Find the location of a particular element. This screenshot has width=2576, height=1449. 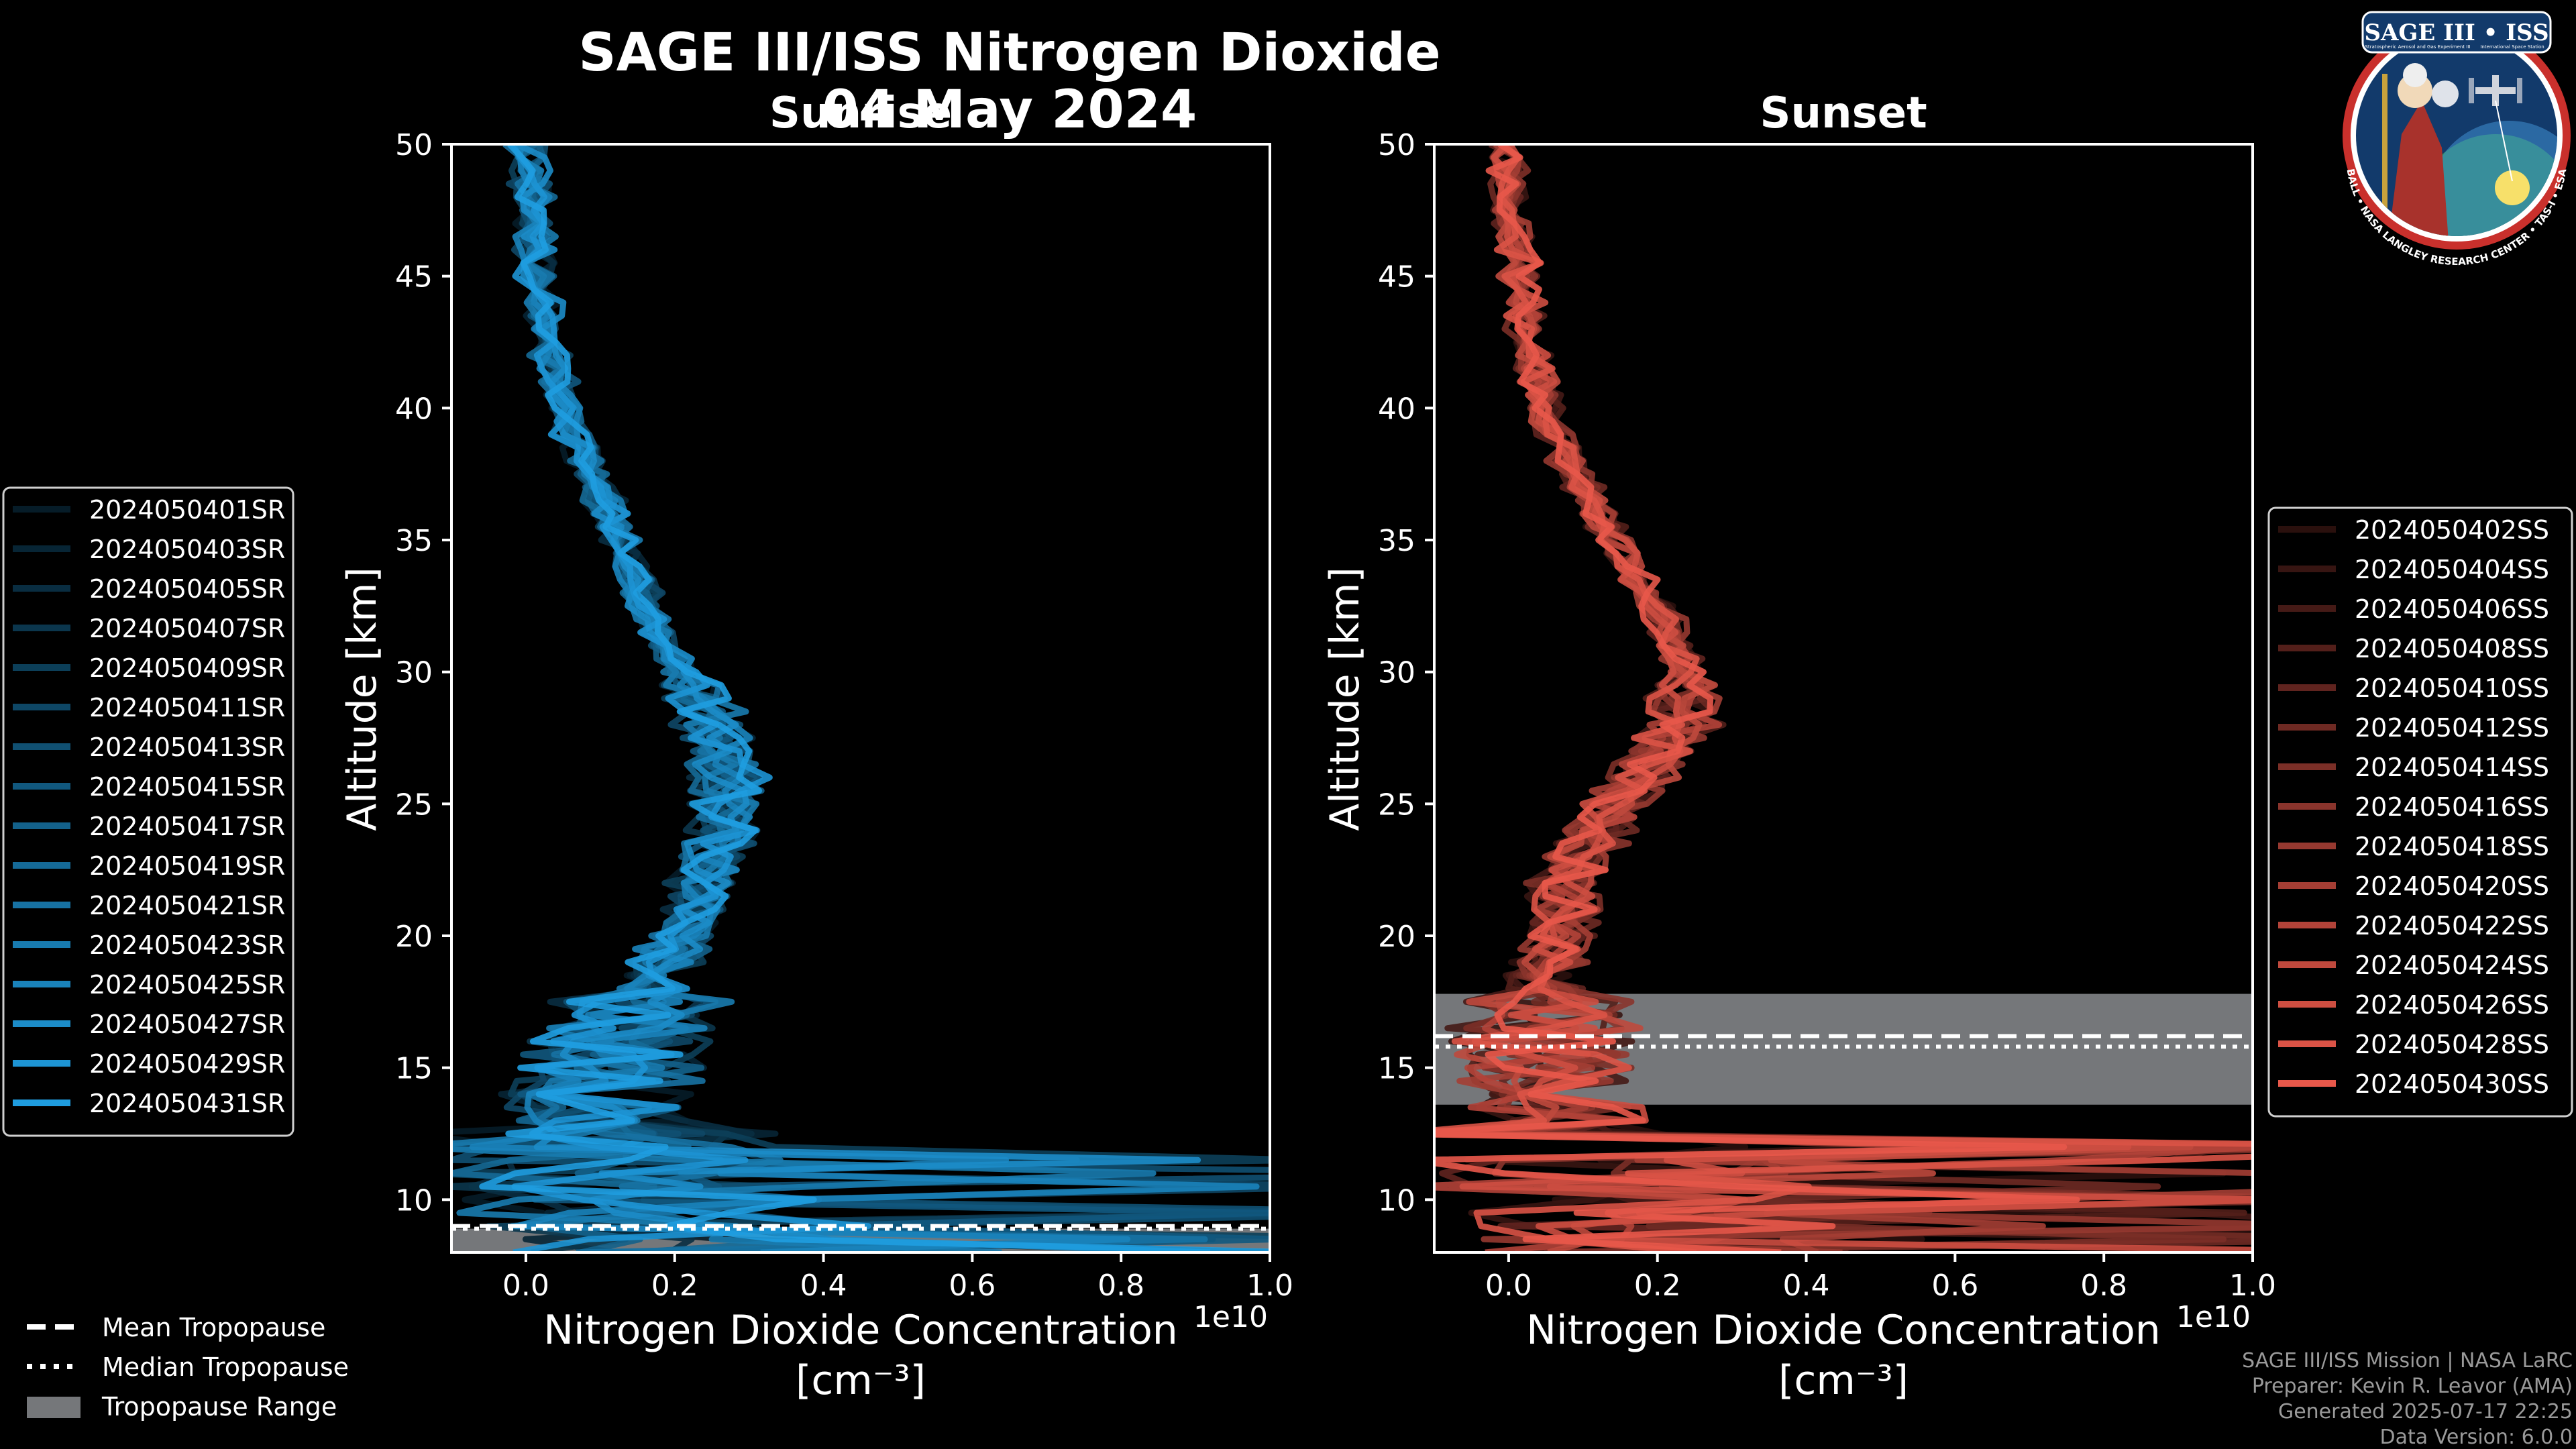

legend-label: 2024050417SR is located at coordinates (187, 826).